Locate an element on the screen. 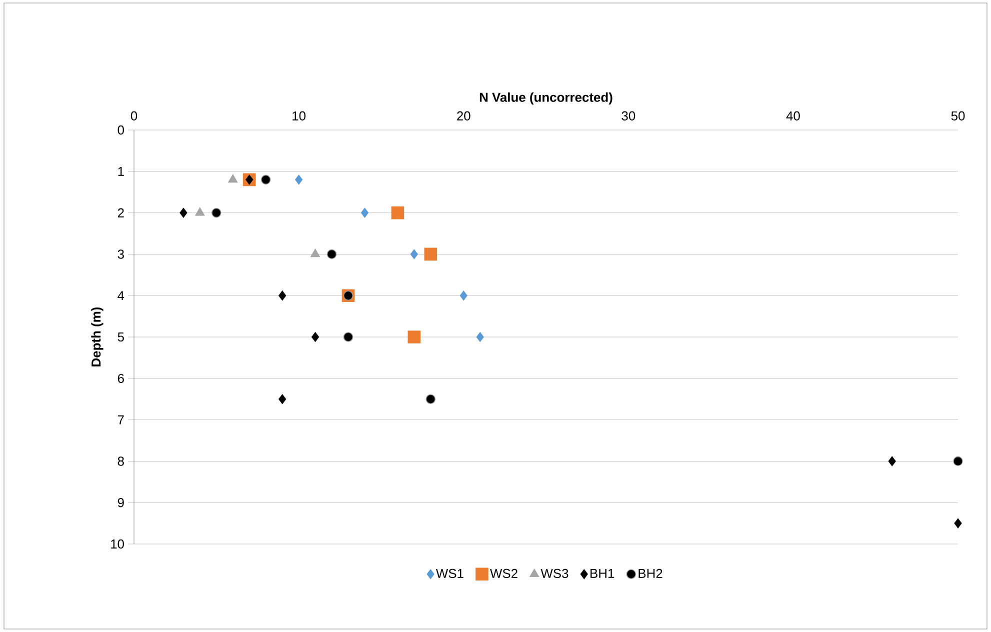 The height and width of the screenshot is (632, 991). x-tick-label: 50 is located at coordinates (958, 115).